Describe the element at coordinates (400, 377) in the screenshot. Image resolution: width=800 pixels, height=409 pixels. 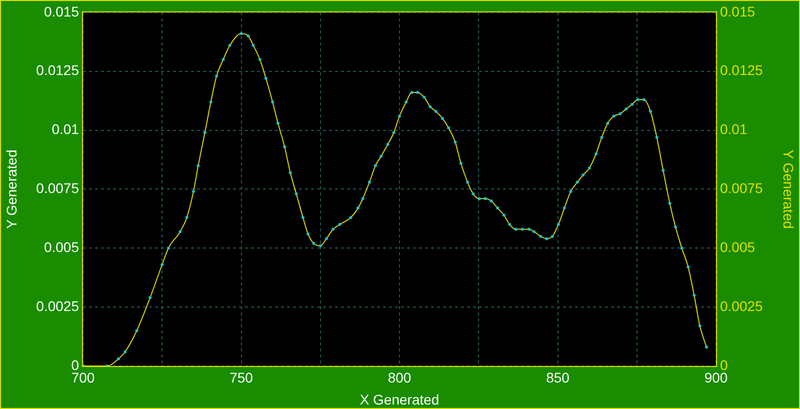
I see `x-tick-label: 800` at that location.